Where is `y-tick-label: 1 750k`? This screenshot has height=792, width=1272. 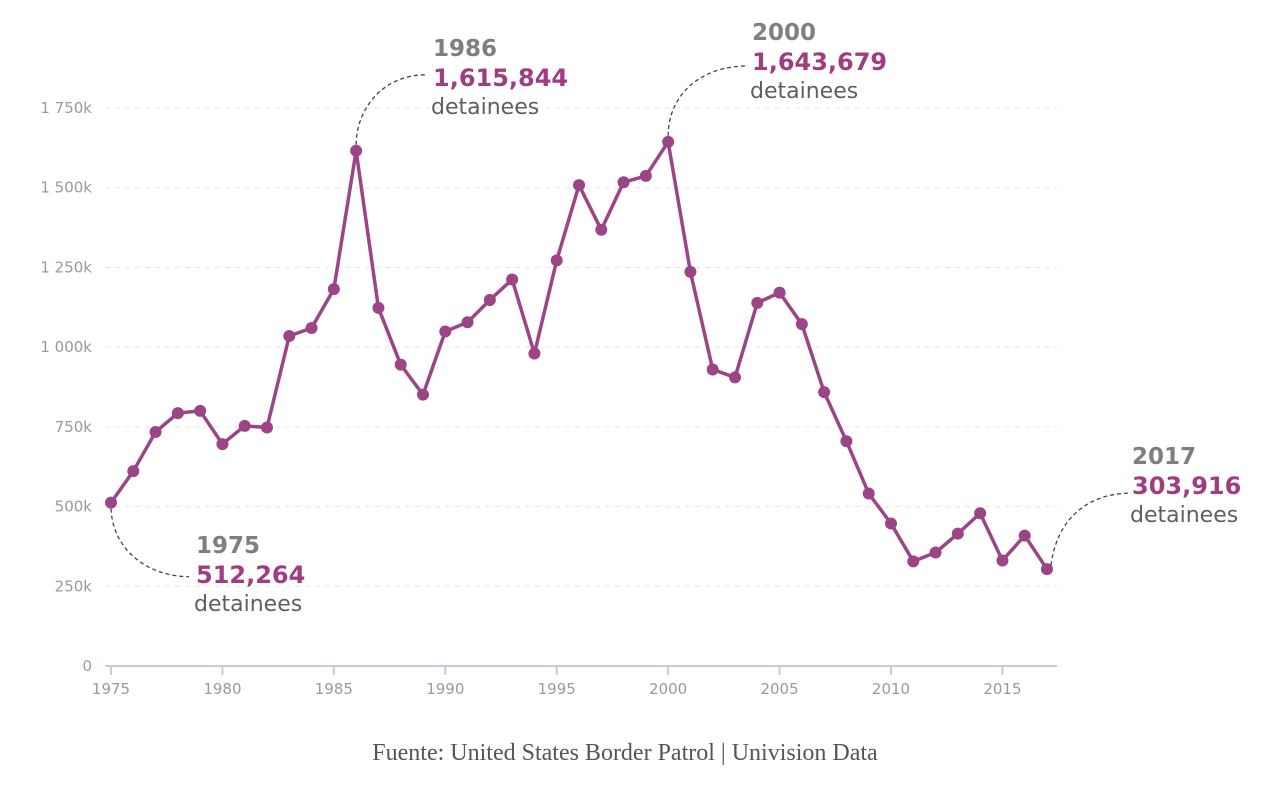 y-tick-label: 1 750k is located at coordinates (66, 108).